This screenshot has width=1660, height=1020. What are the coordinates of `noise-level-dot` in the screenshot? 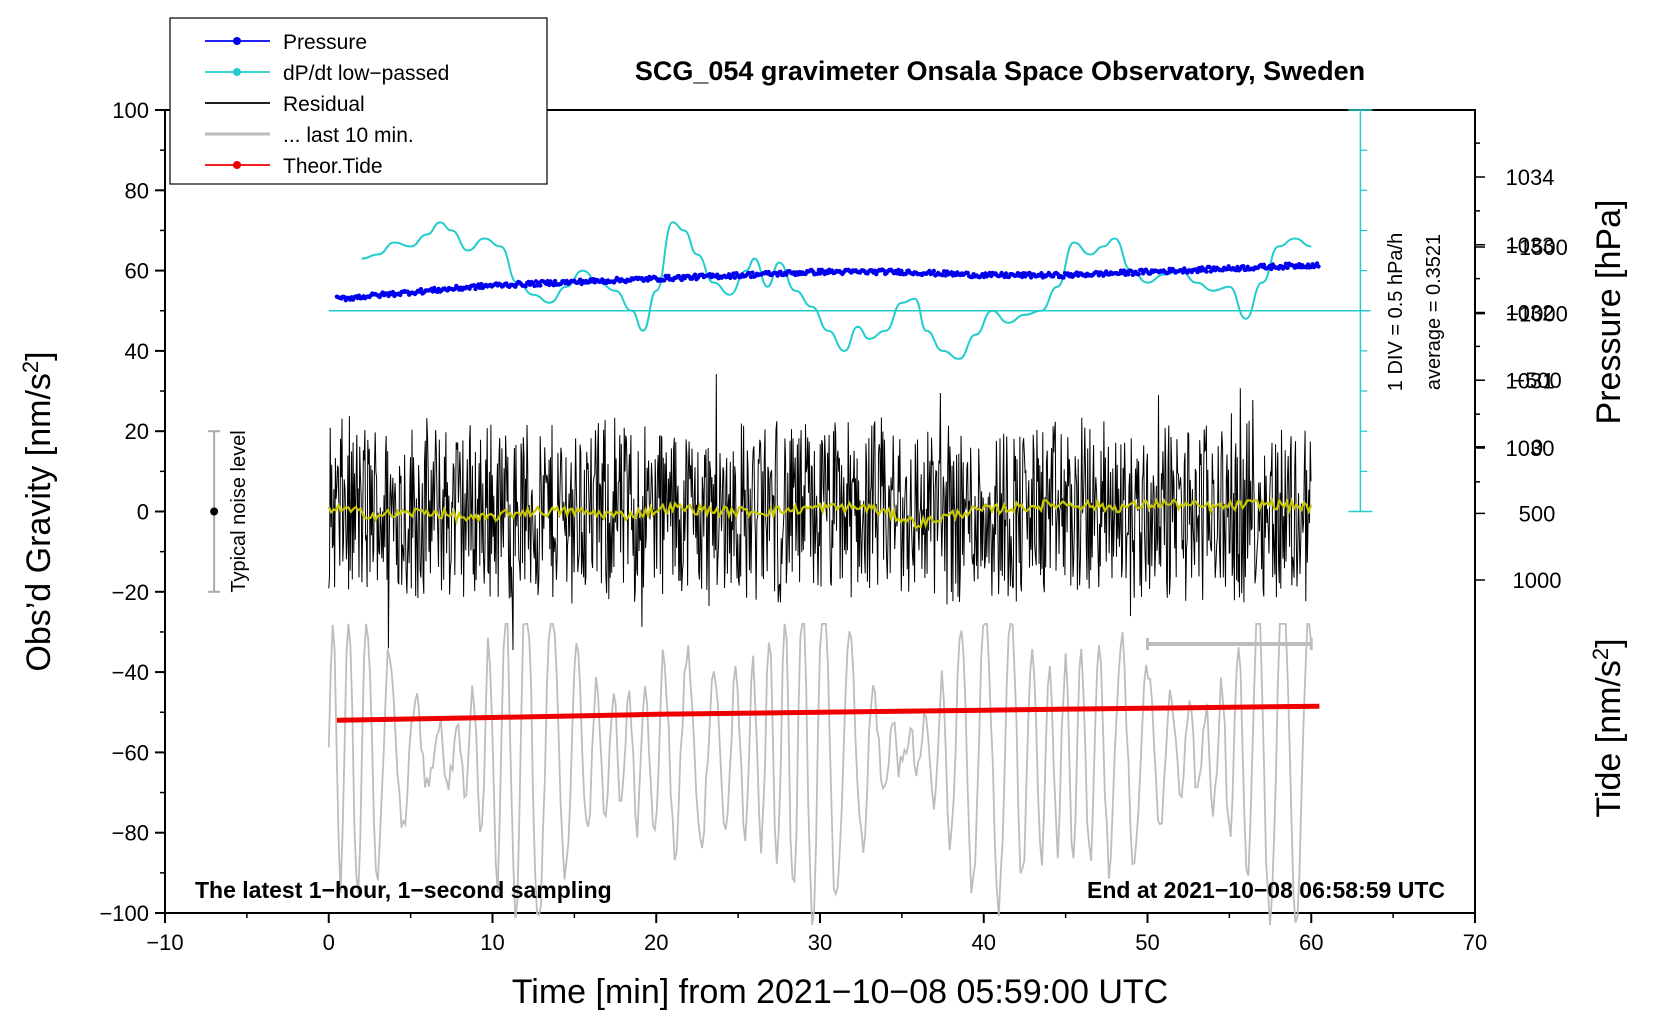 It's located at (214, 511).